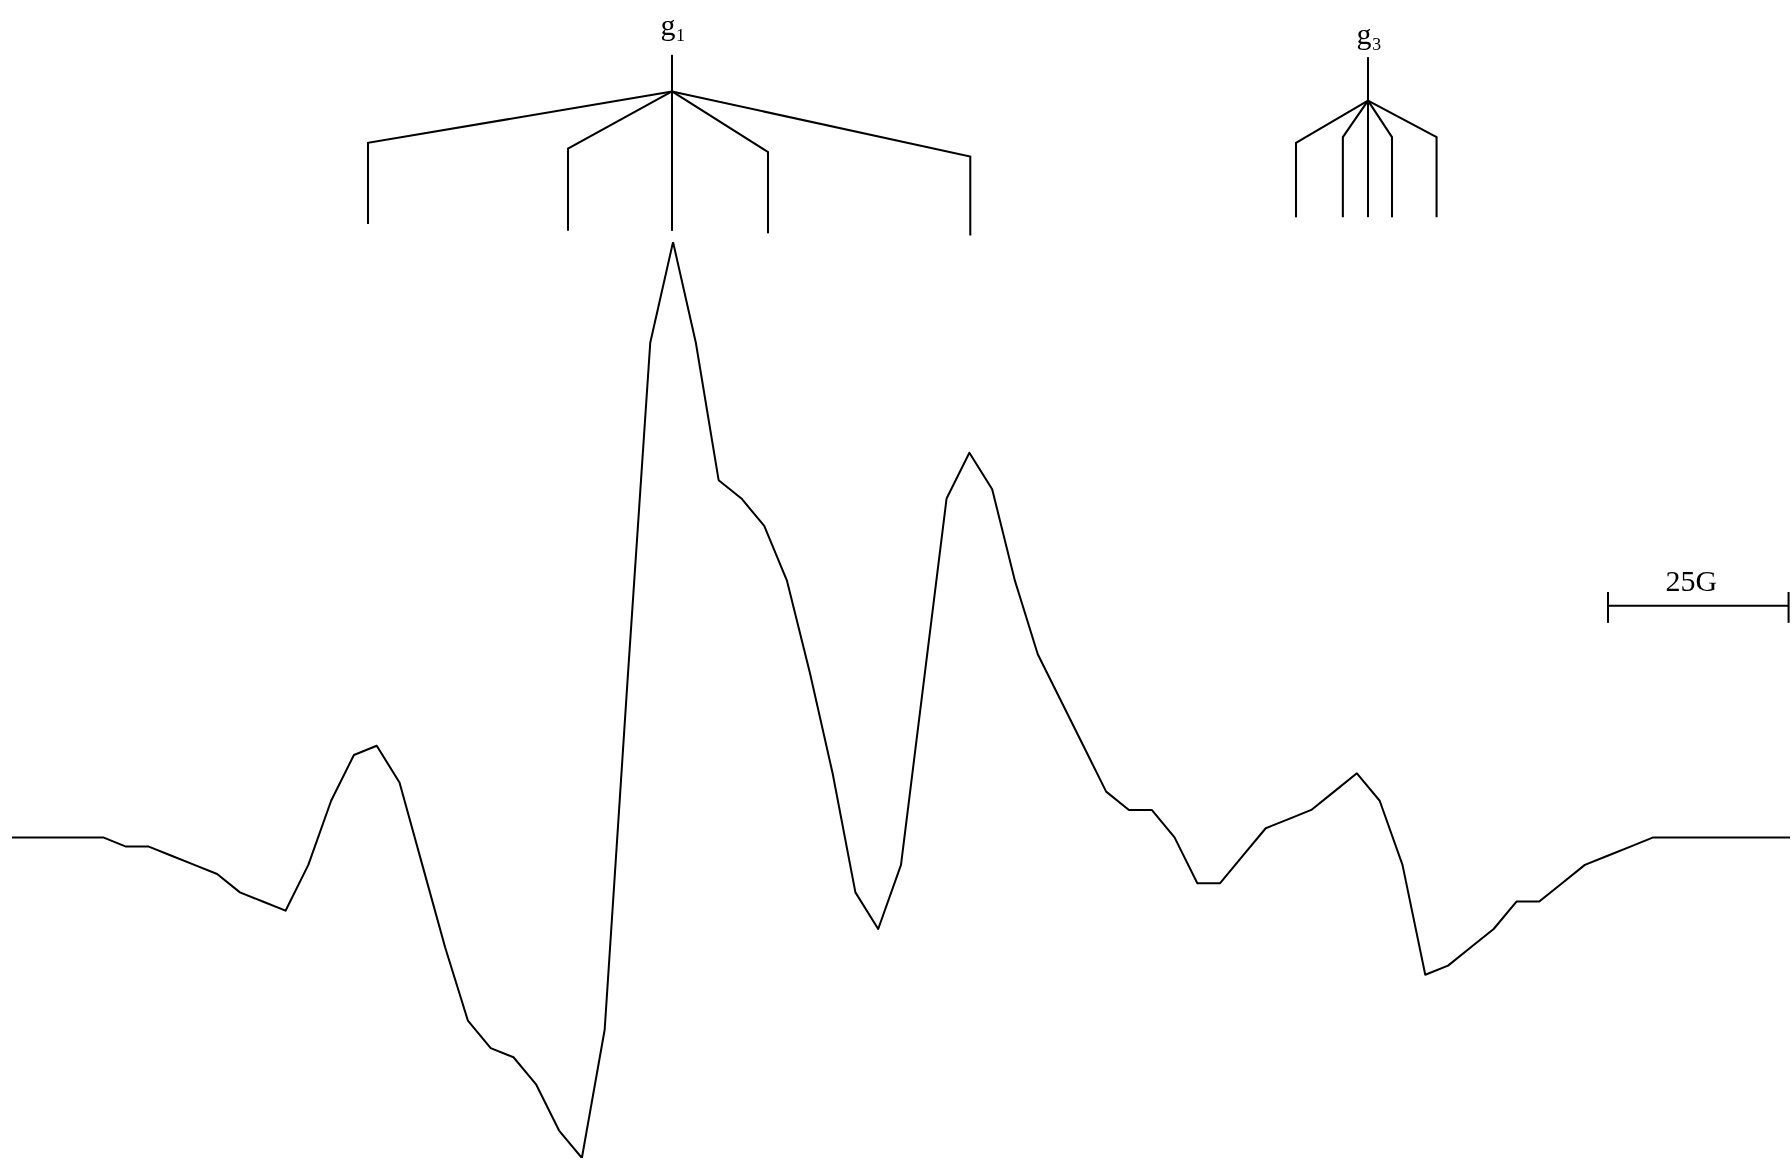 The height and width of the screenshot is (1160, 1792). Describe the element at coordinates (673, 25) in the screenshot. I see `text: g₁` at that location.